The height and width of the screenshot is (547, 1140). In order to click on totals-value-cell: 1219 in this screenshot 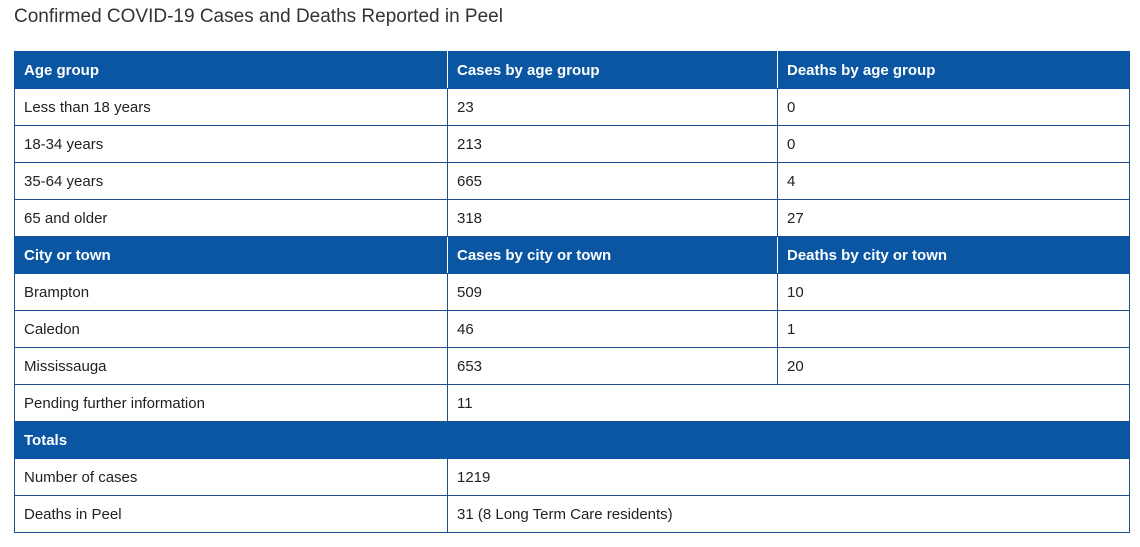, I will do `click(788, 477)`.